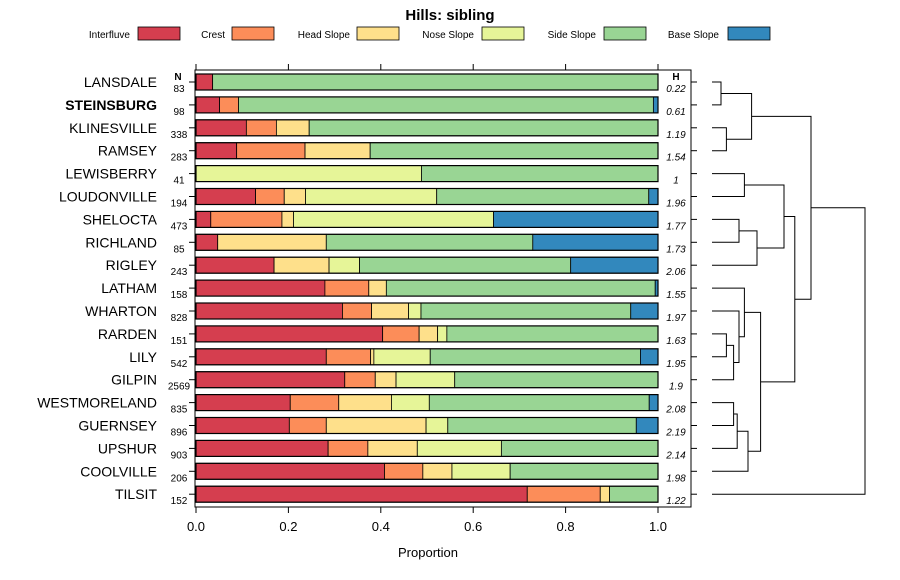 This screenshot has width=900, height=580. What do you see at coordinates (179, 478) in the screenshot?
I see `row-n-value: 206` at bounding box center [179, 478].